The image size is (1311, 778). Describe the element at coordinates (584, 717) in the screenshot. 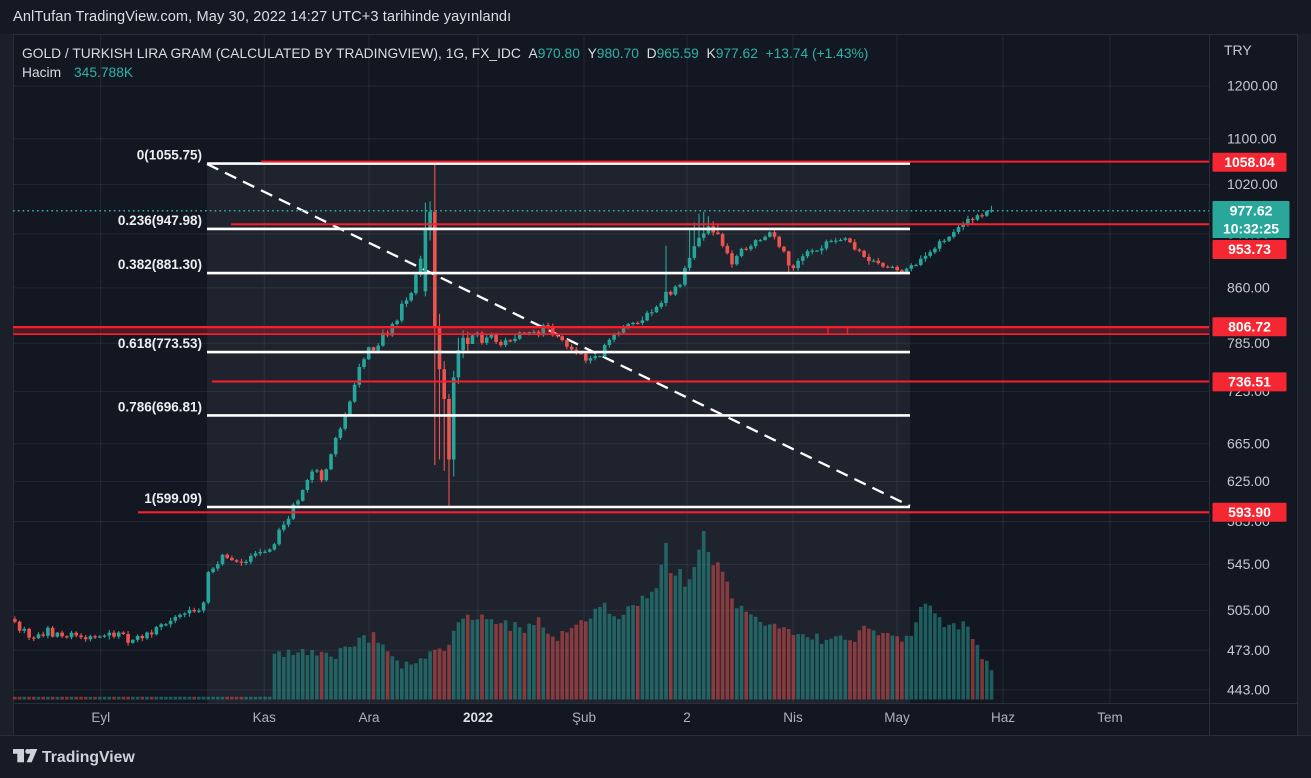

I see `svg-text: Şub` at that location.